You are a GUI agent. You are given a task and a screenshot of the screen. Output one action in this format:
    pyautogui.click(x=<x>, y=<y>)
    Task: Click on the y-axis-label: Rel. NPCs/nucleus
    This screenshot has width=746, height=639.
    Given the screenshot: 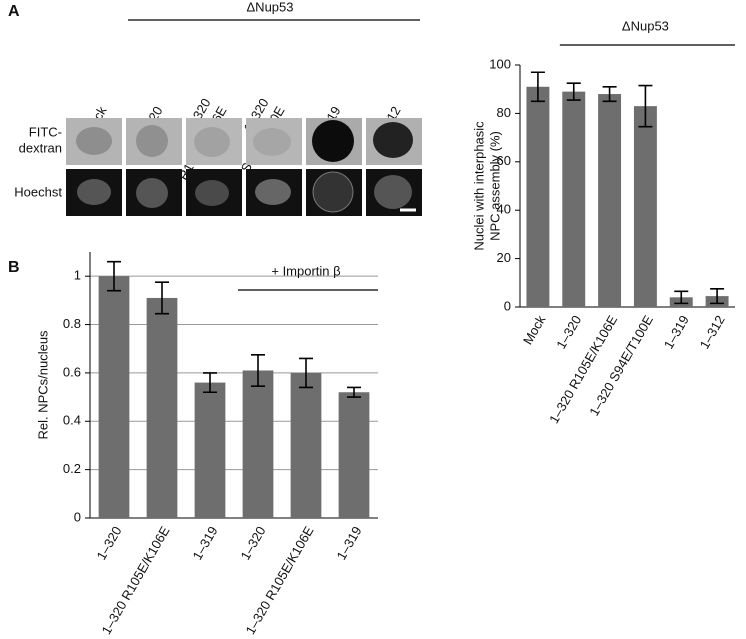 What is the action you would take?
    pyautogui.click(x=42, y=385)
    